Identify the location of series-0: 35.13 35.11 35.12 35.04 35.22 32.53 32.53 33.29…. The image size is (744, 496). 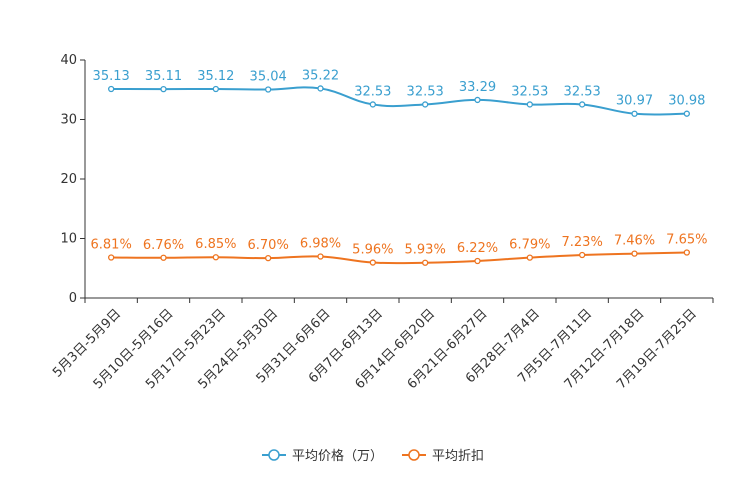
(399, 92).